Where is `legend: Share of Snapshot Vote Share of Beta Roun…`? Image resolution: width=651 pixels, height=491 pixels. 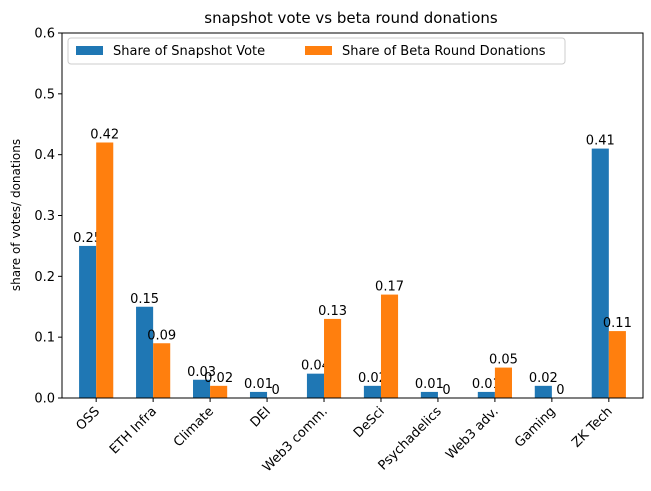
legend: Share of Snapshot Vote Share of Beta Roun… is located at coordinates (316, 51).